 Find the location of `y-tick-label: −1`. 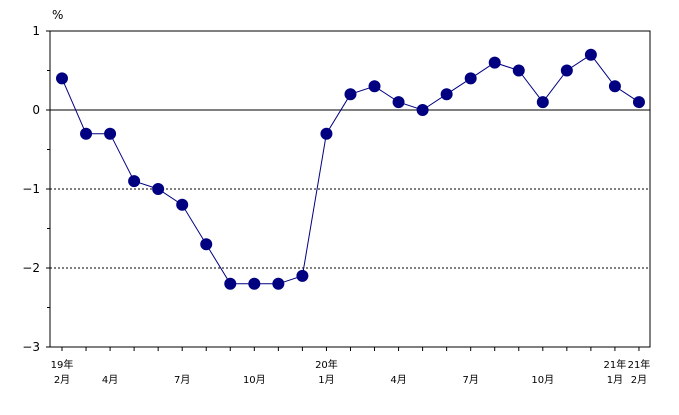

y-tick-label: −1 is located at coordinates (31, 189).